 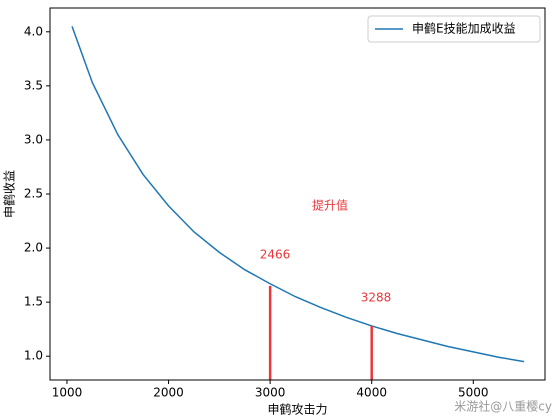 What do you see at coordinates (376, 298) in the screenshot?
I see `annotation: 3288` at bounding box center [376, 298].